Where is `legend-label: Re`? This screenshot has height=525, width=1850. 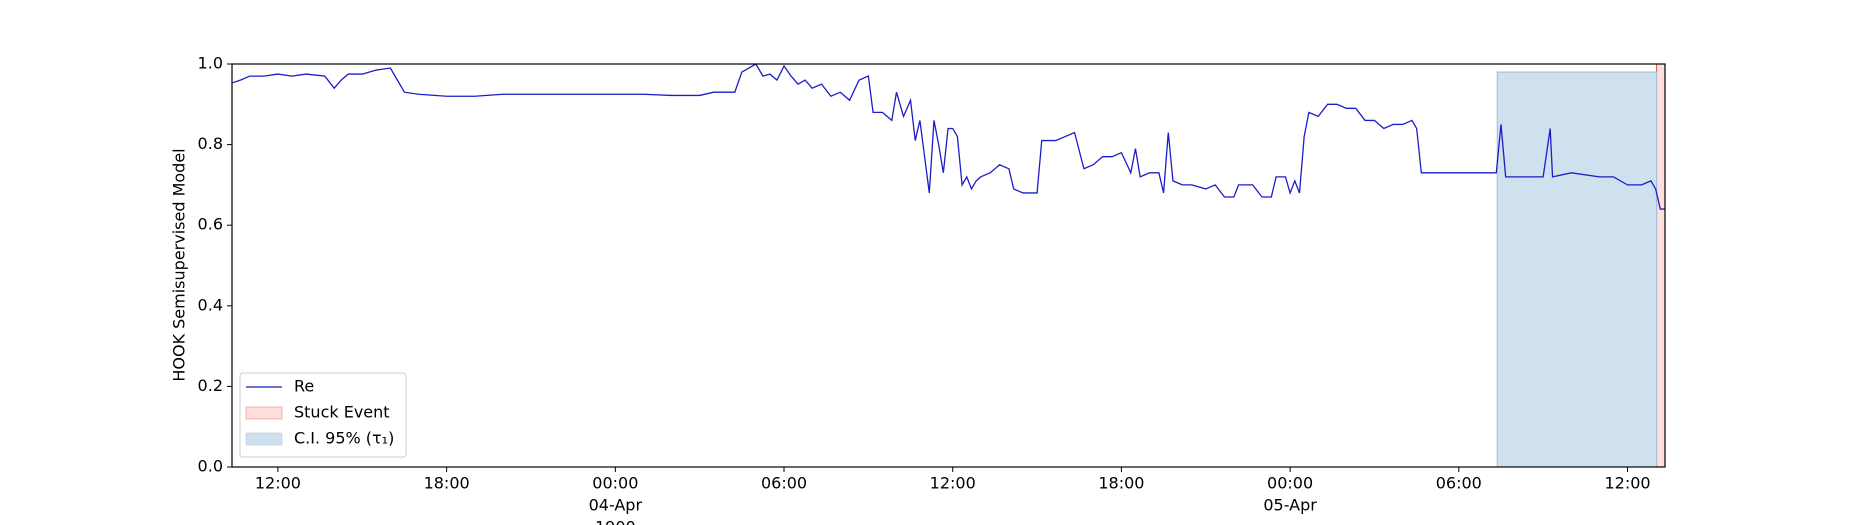 legend-label: Re is located at coordinates (304, 386).